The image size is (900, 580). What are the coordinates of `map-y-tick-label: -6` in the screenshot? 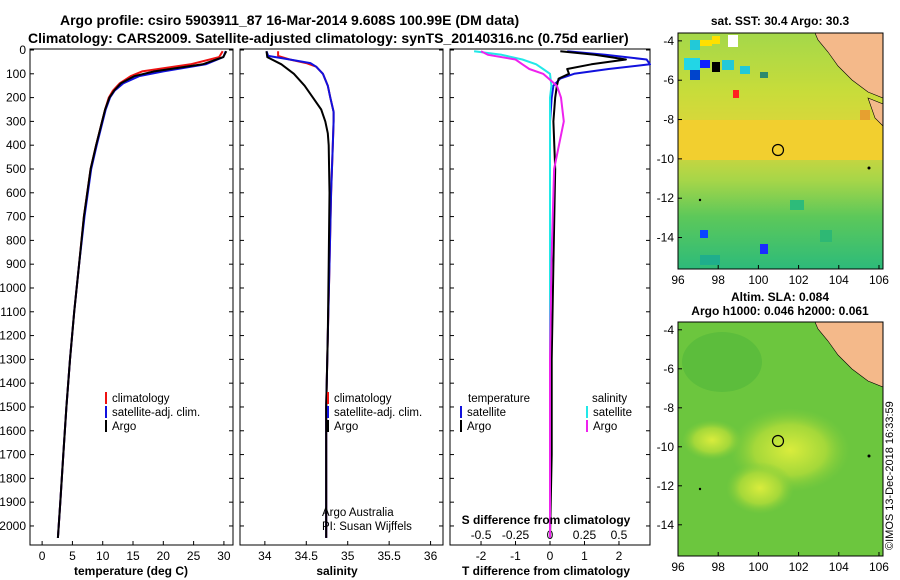 It's located at (668, 369).